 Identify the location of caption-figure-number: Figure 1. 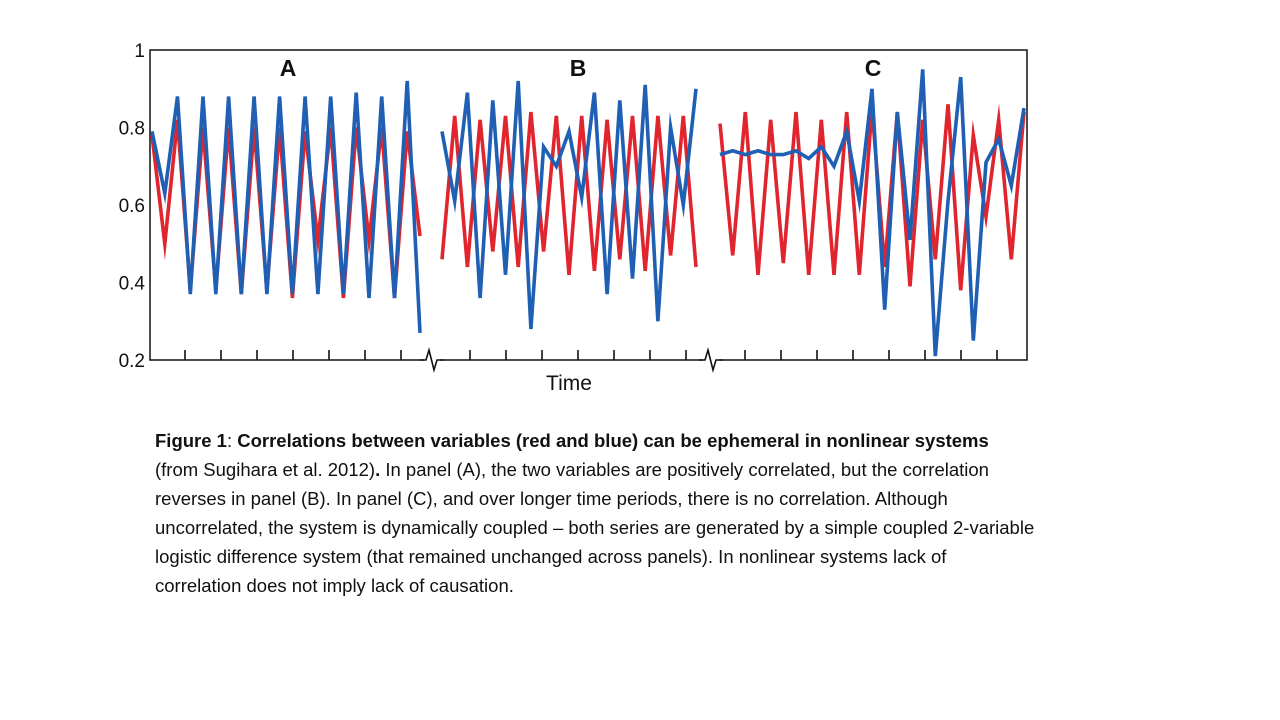
(191, 440).